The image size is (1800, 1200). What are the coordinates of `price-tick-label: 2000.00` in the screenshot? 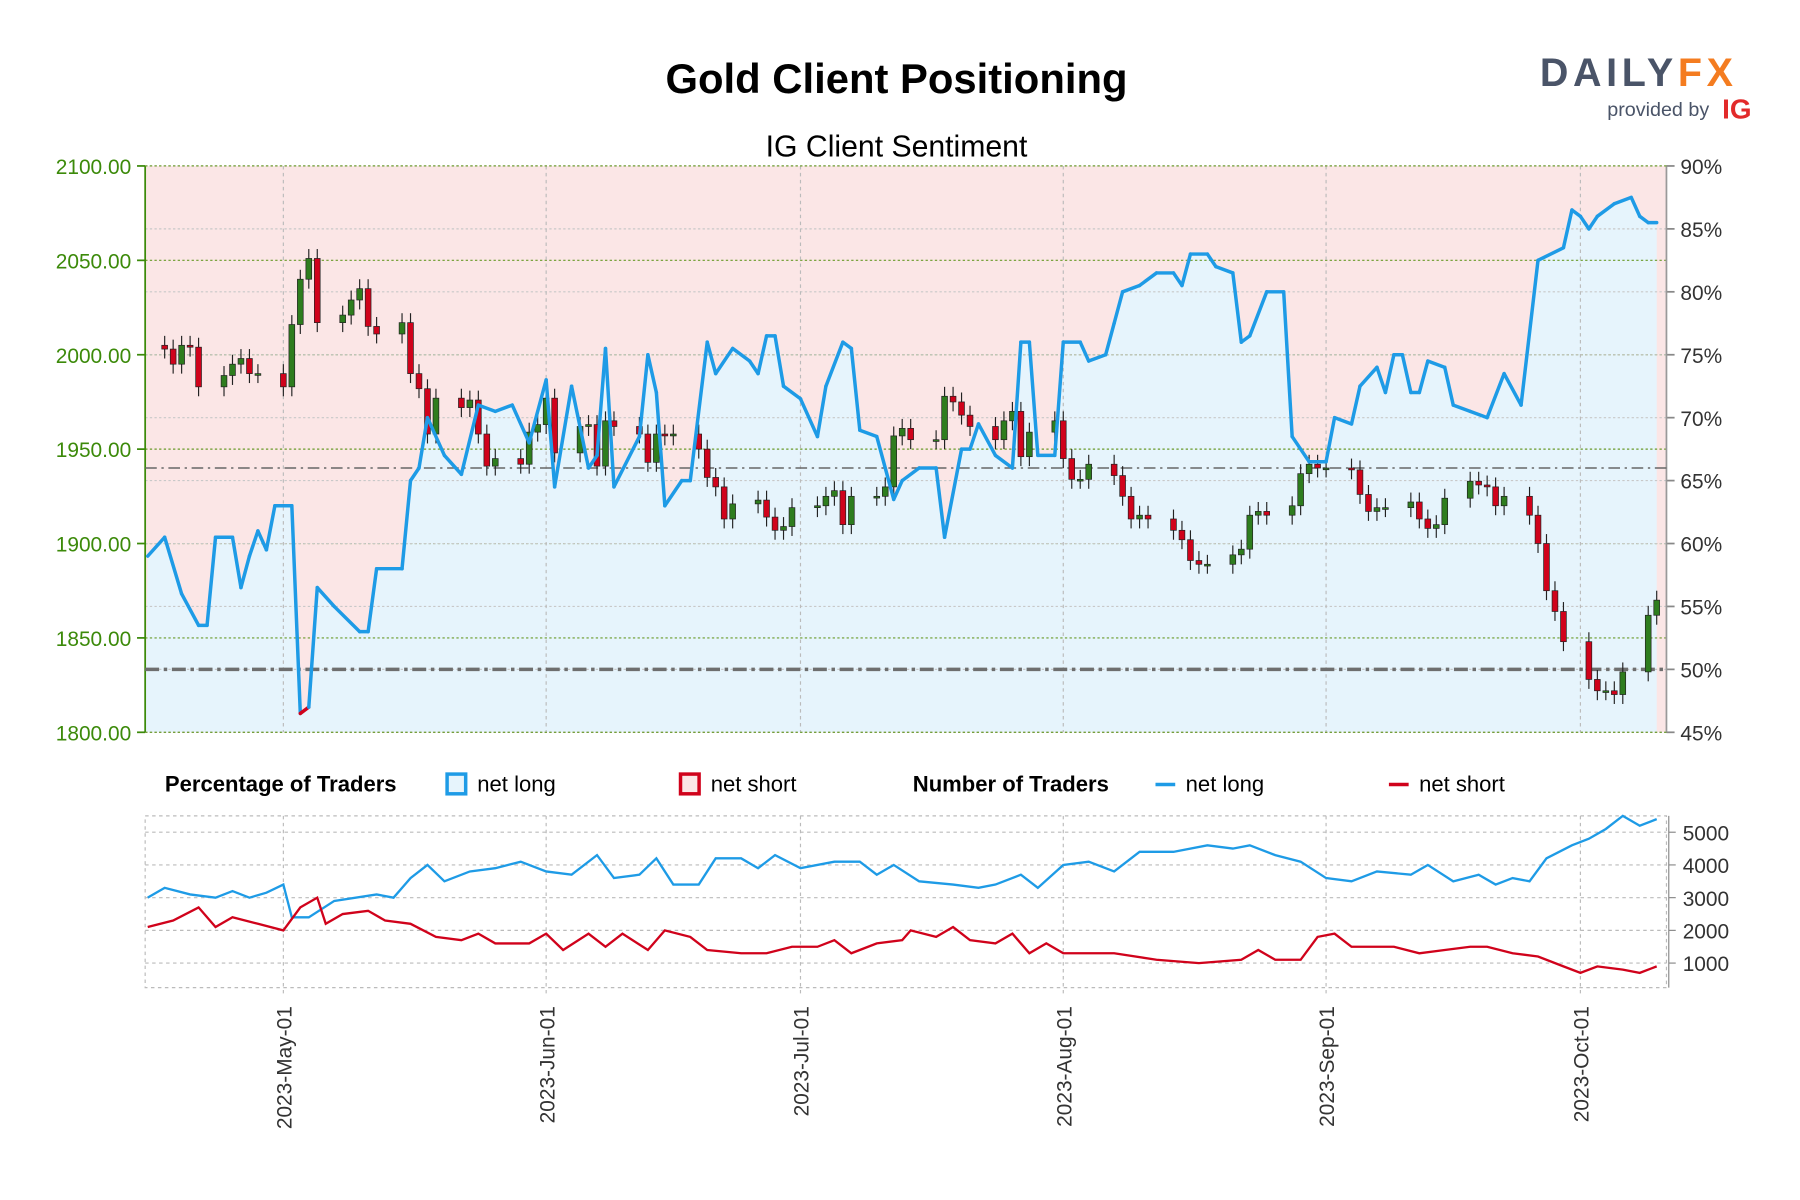 It's located at (93, 356).